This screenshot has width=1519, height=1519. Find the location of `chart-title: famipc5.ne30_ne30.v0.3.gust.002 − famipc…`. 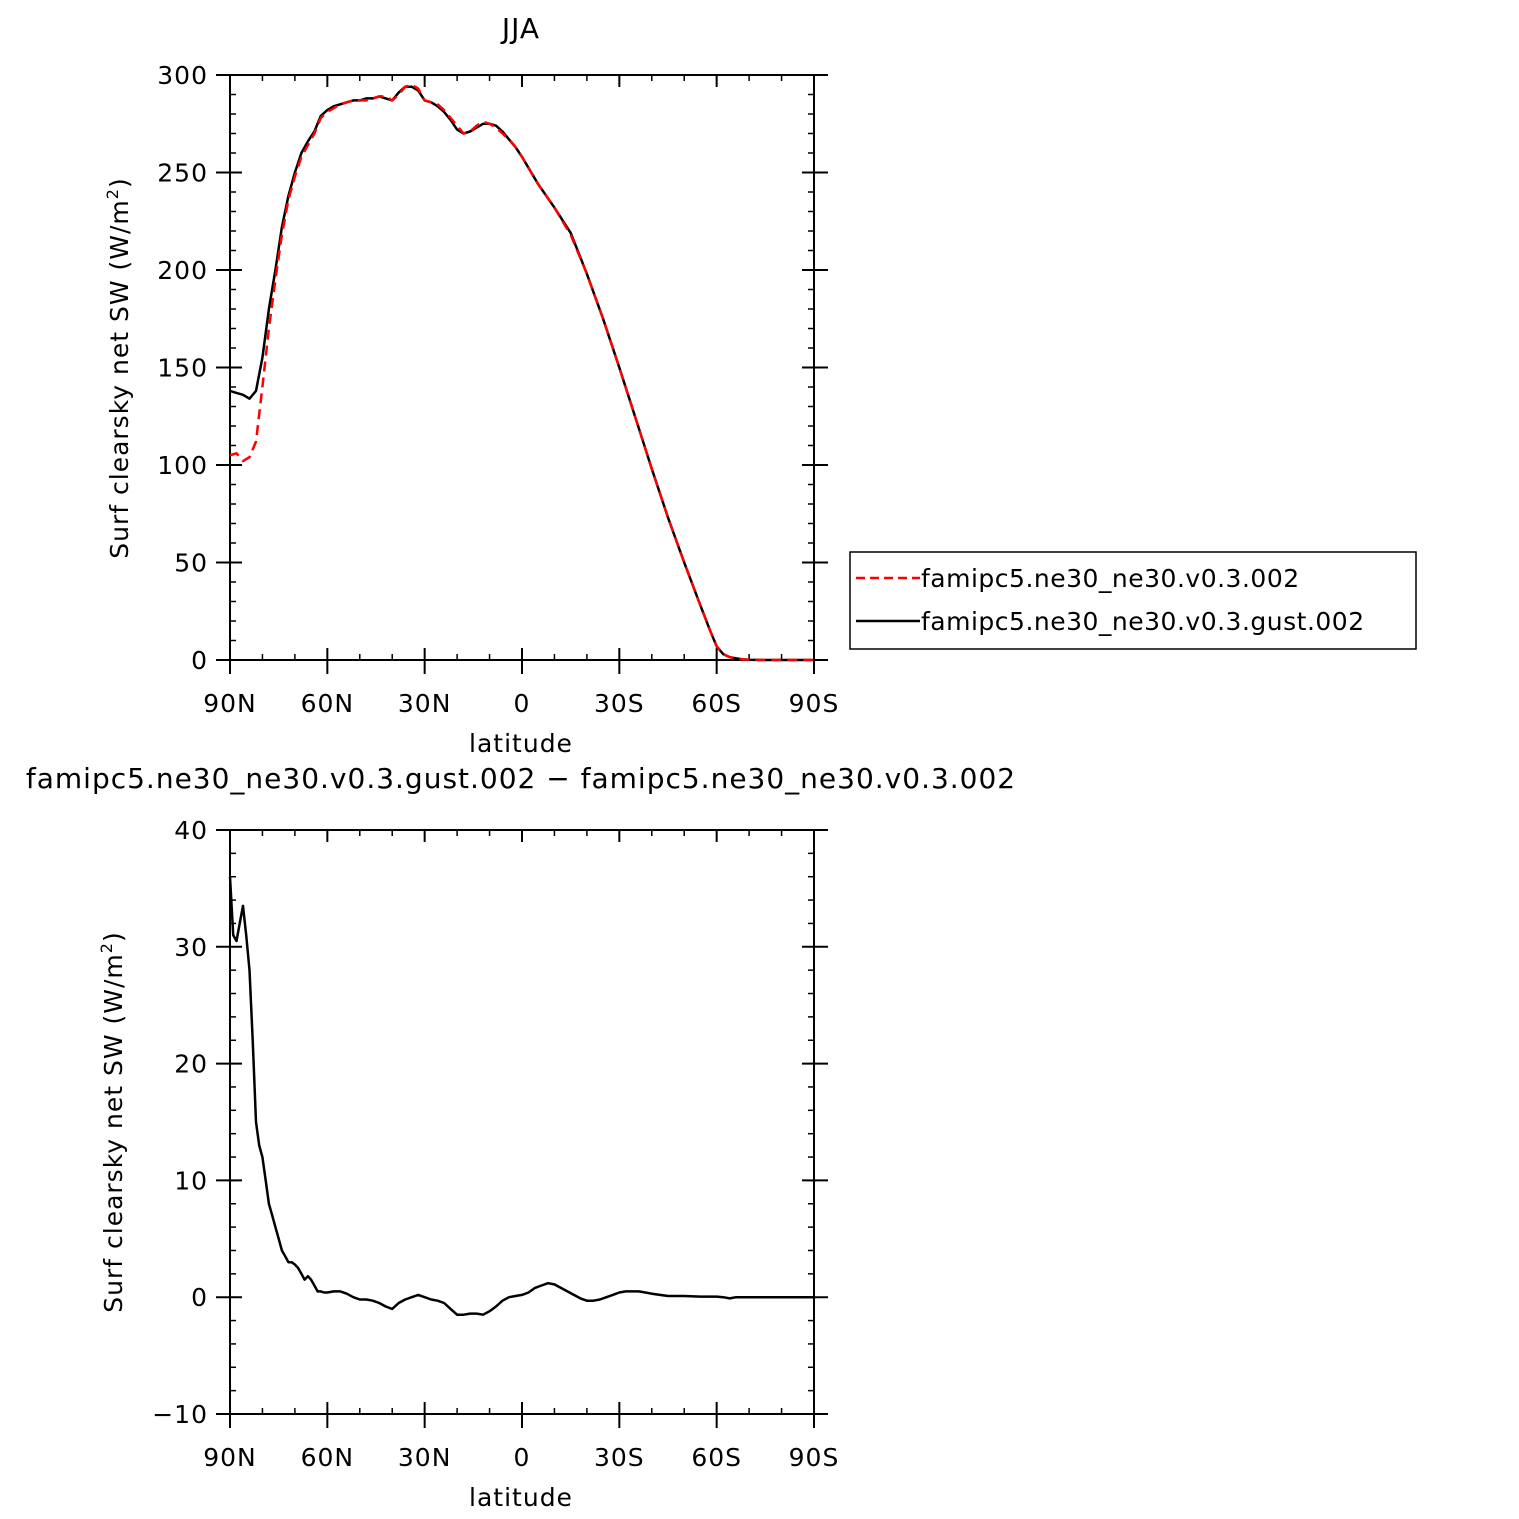

chart-title: famipc5.ne30_ne30.v0.3.gust.002 − famipc… is located at coordinates (521, 778).